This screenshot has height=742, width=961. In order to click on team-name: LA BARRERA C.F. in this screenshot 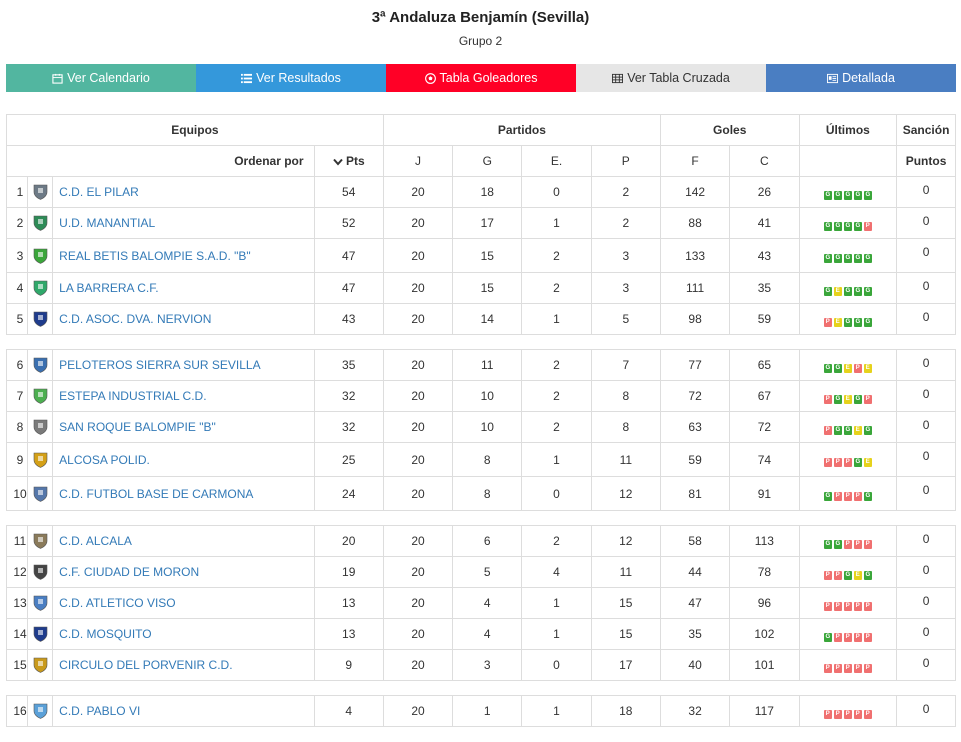, I will do `click(183, 288)`.